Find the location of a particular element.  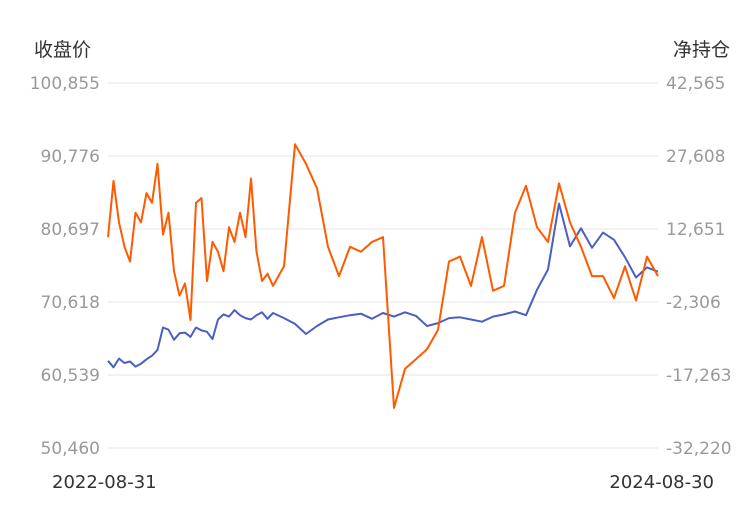

right-axis-ticks: 42,565 27,608 12,651 -2,306 -17,263 -32,220 is located at coordinates (699, 266).